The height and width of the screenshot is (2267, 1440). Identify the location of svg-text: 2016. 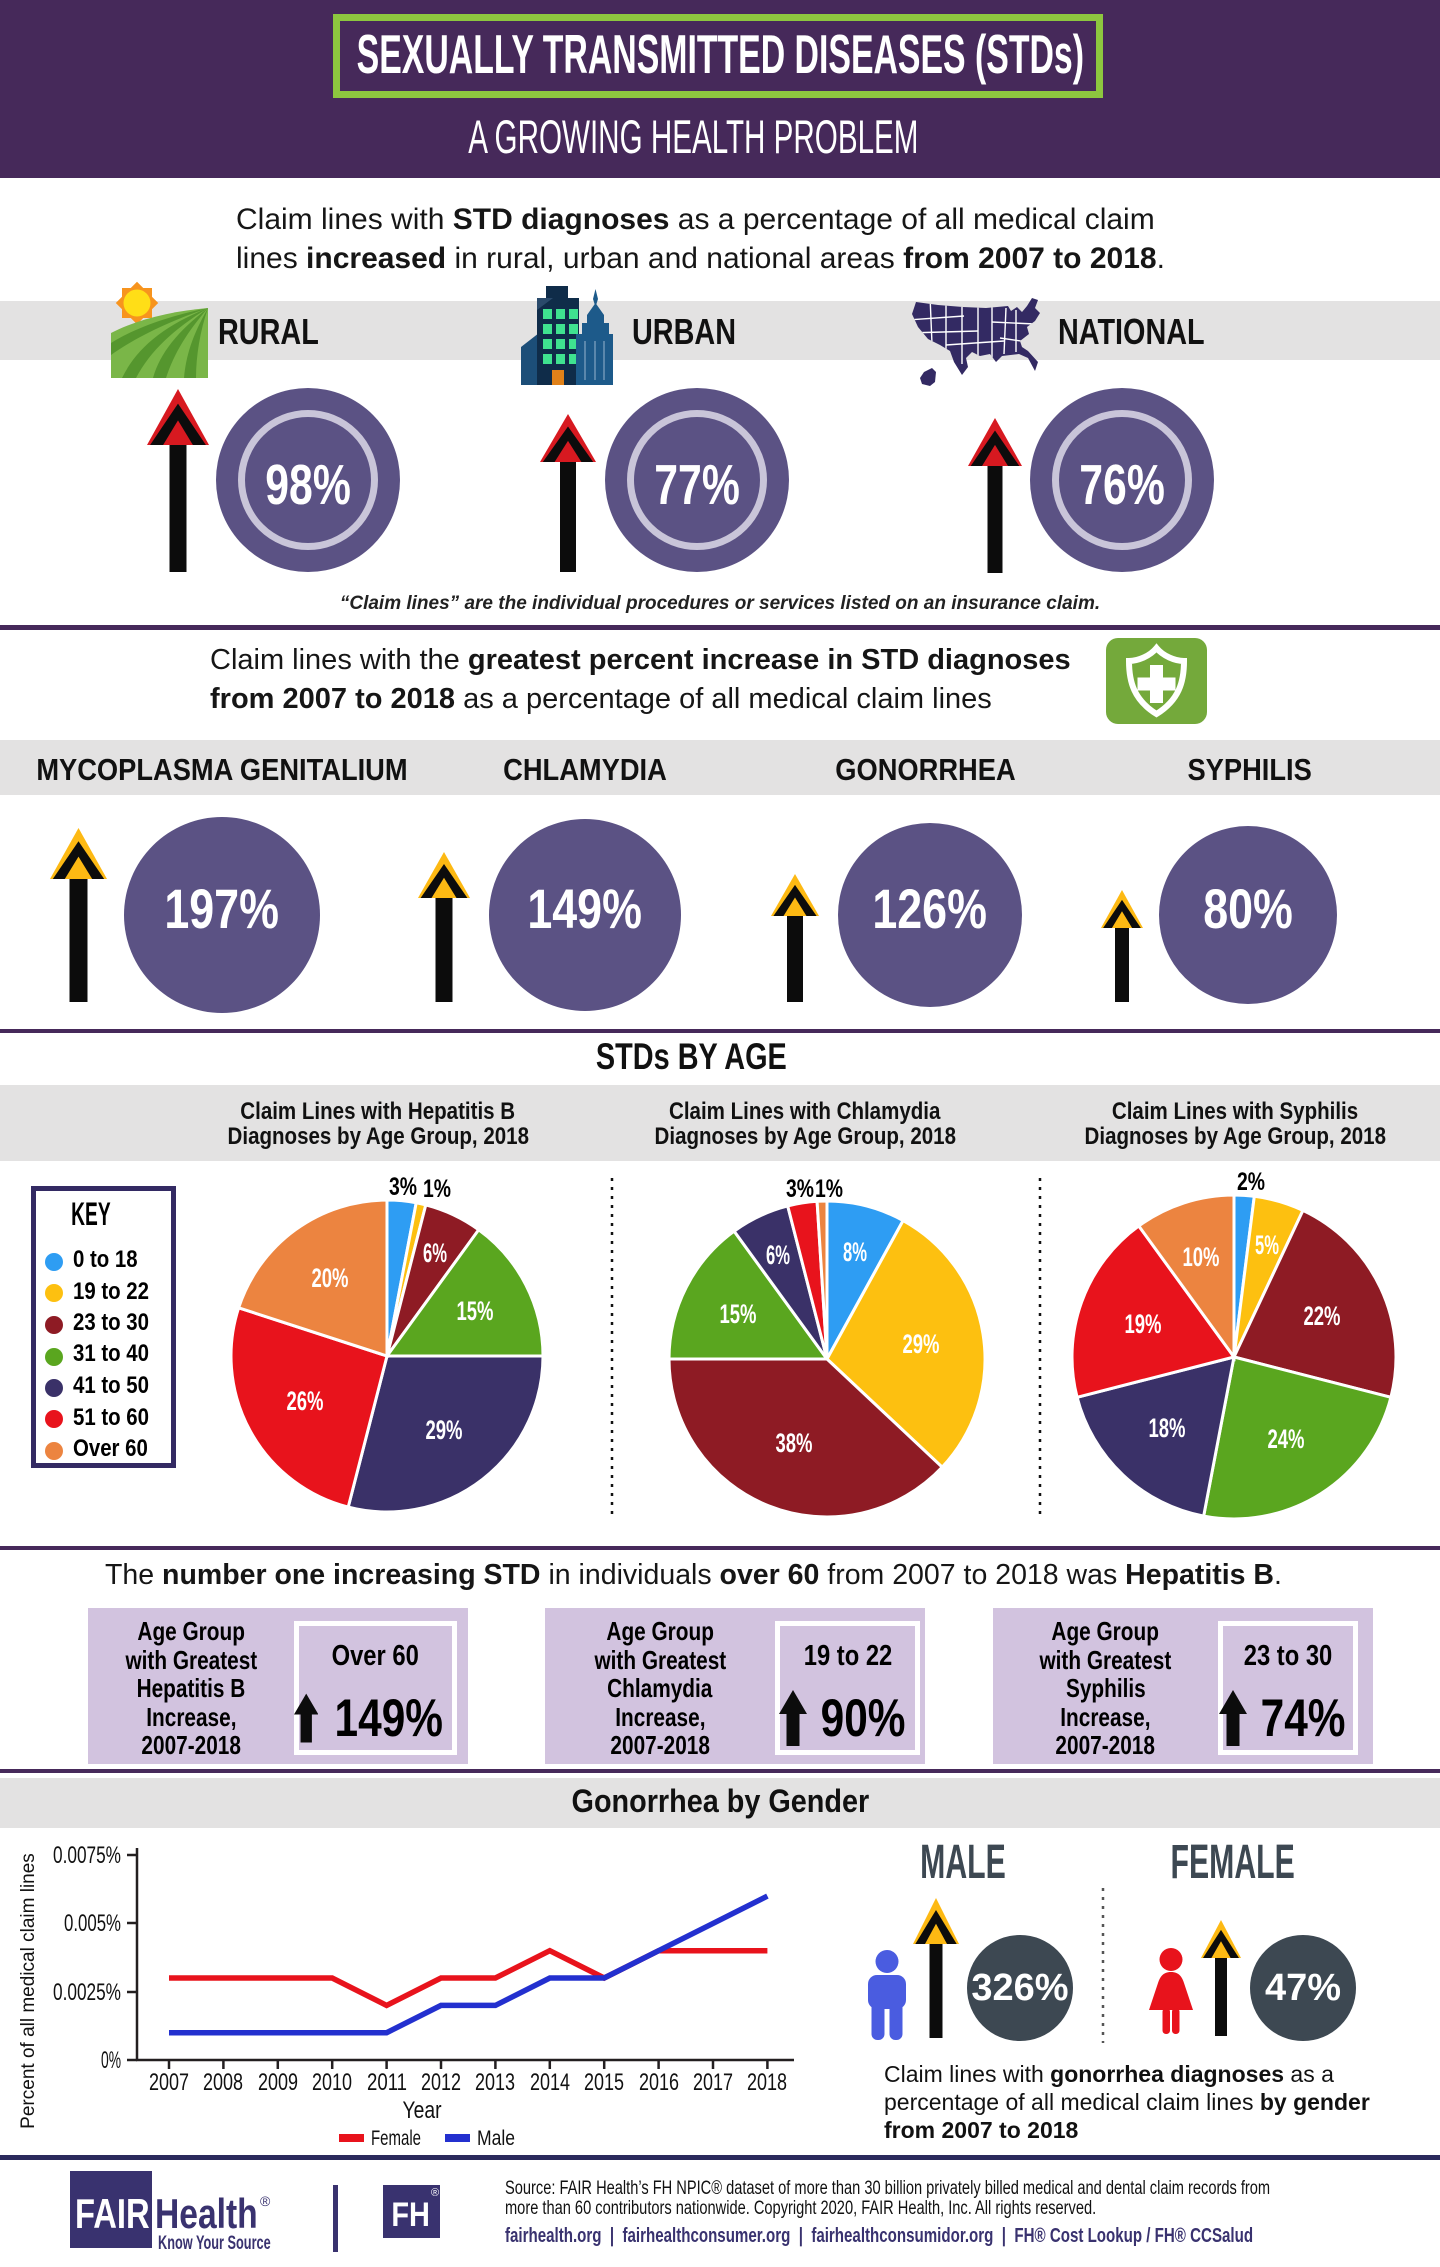
(659, 2082).